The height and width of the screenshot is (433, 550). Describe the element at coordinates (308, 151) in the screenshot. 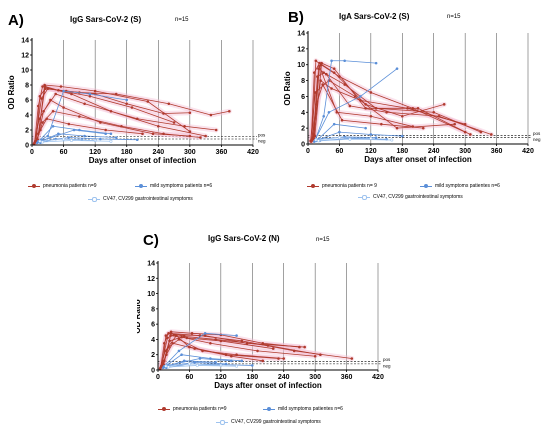

I see `x-tick-label: 0` at that location.